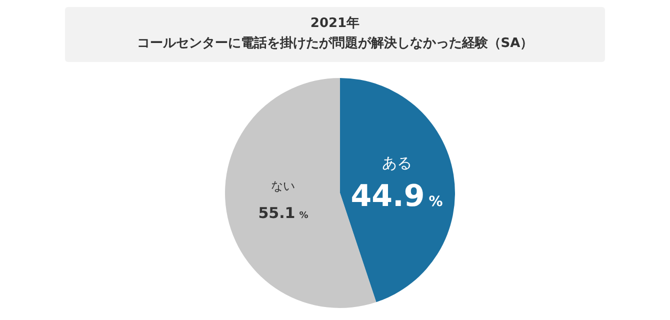  Describe the element at coordinates (283, 186) in the screenshot. I see `slice-label: ない` at that location.